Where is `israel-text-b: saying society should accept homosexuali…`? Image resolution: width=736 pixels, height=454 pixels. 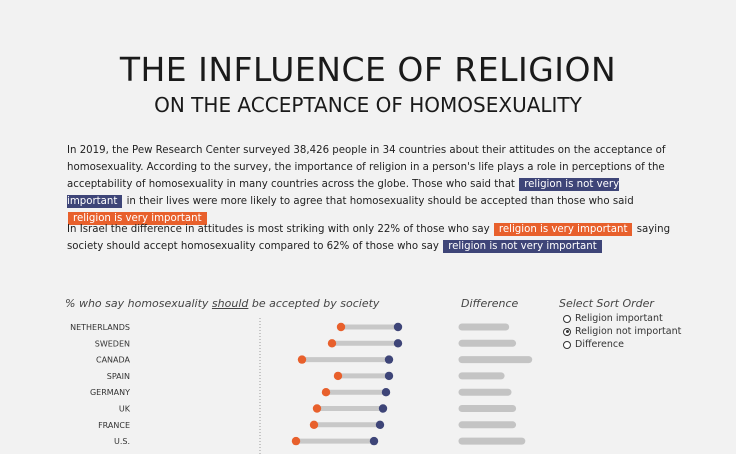 israel-text-b: saying society should accept homosexuali… is located at coordinates (369, 238).